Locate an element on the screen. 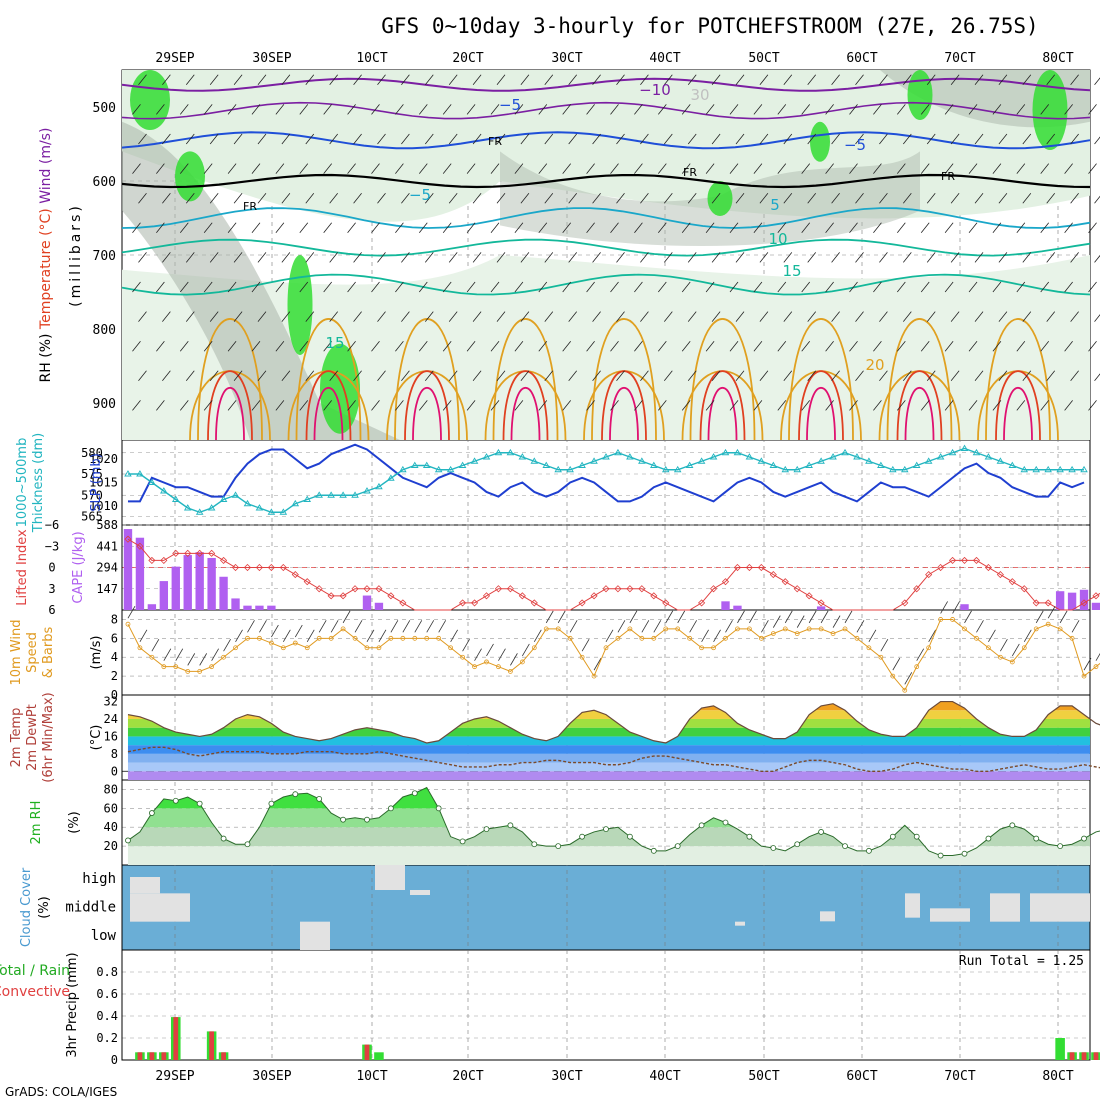 This screenshot has height=1100, width=1100. lifted-tick-label: 3 is located at coordinates (51, 589).